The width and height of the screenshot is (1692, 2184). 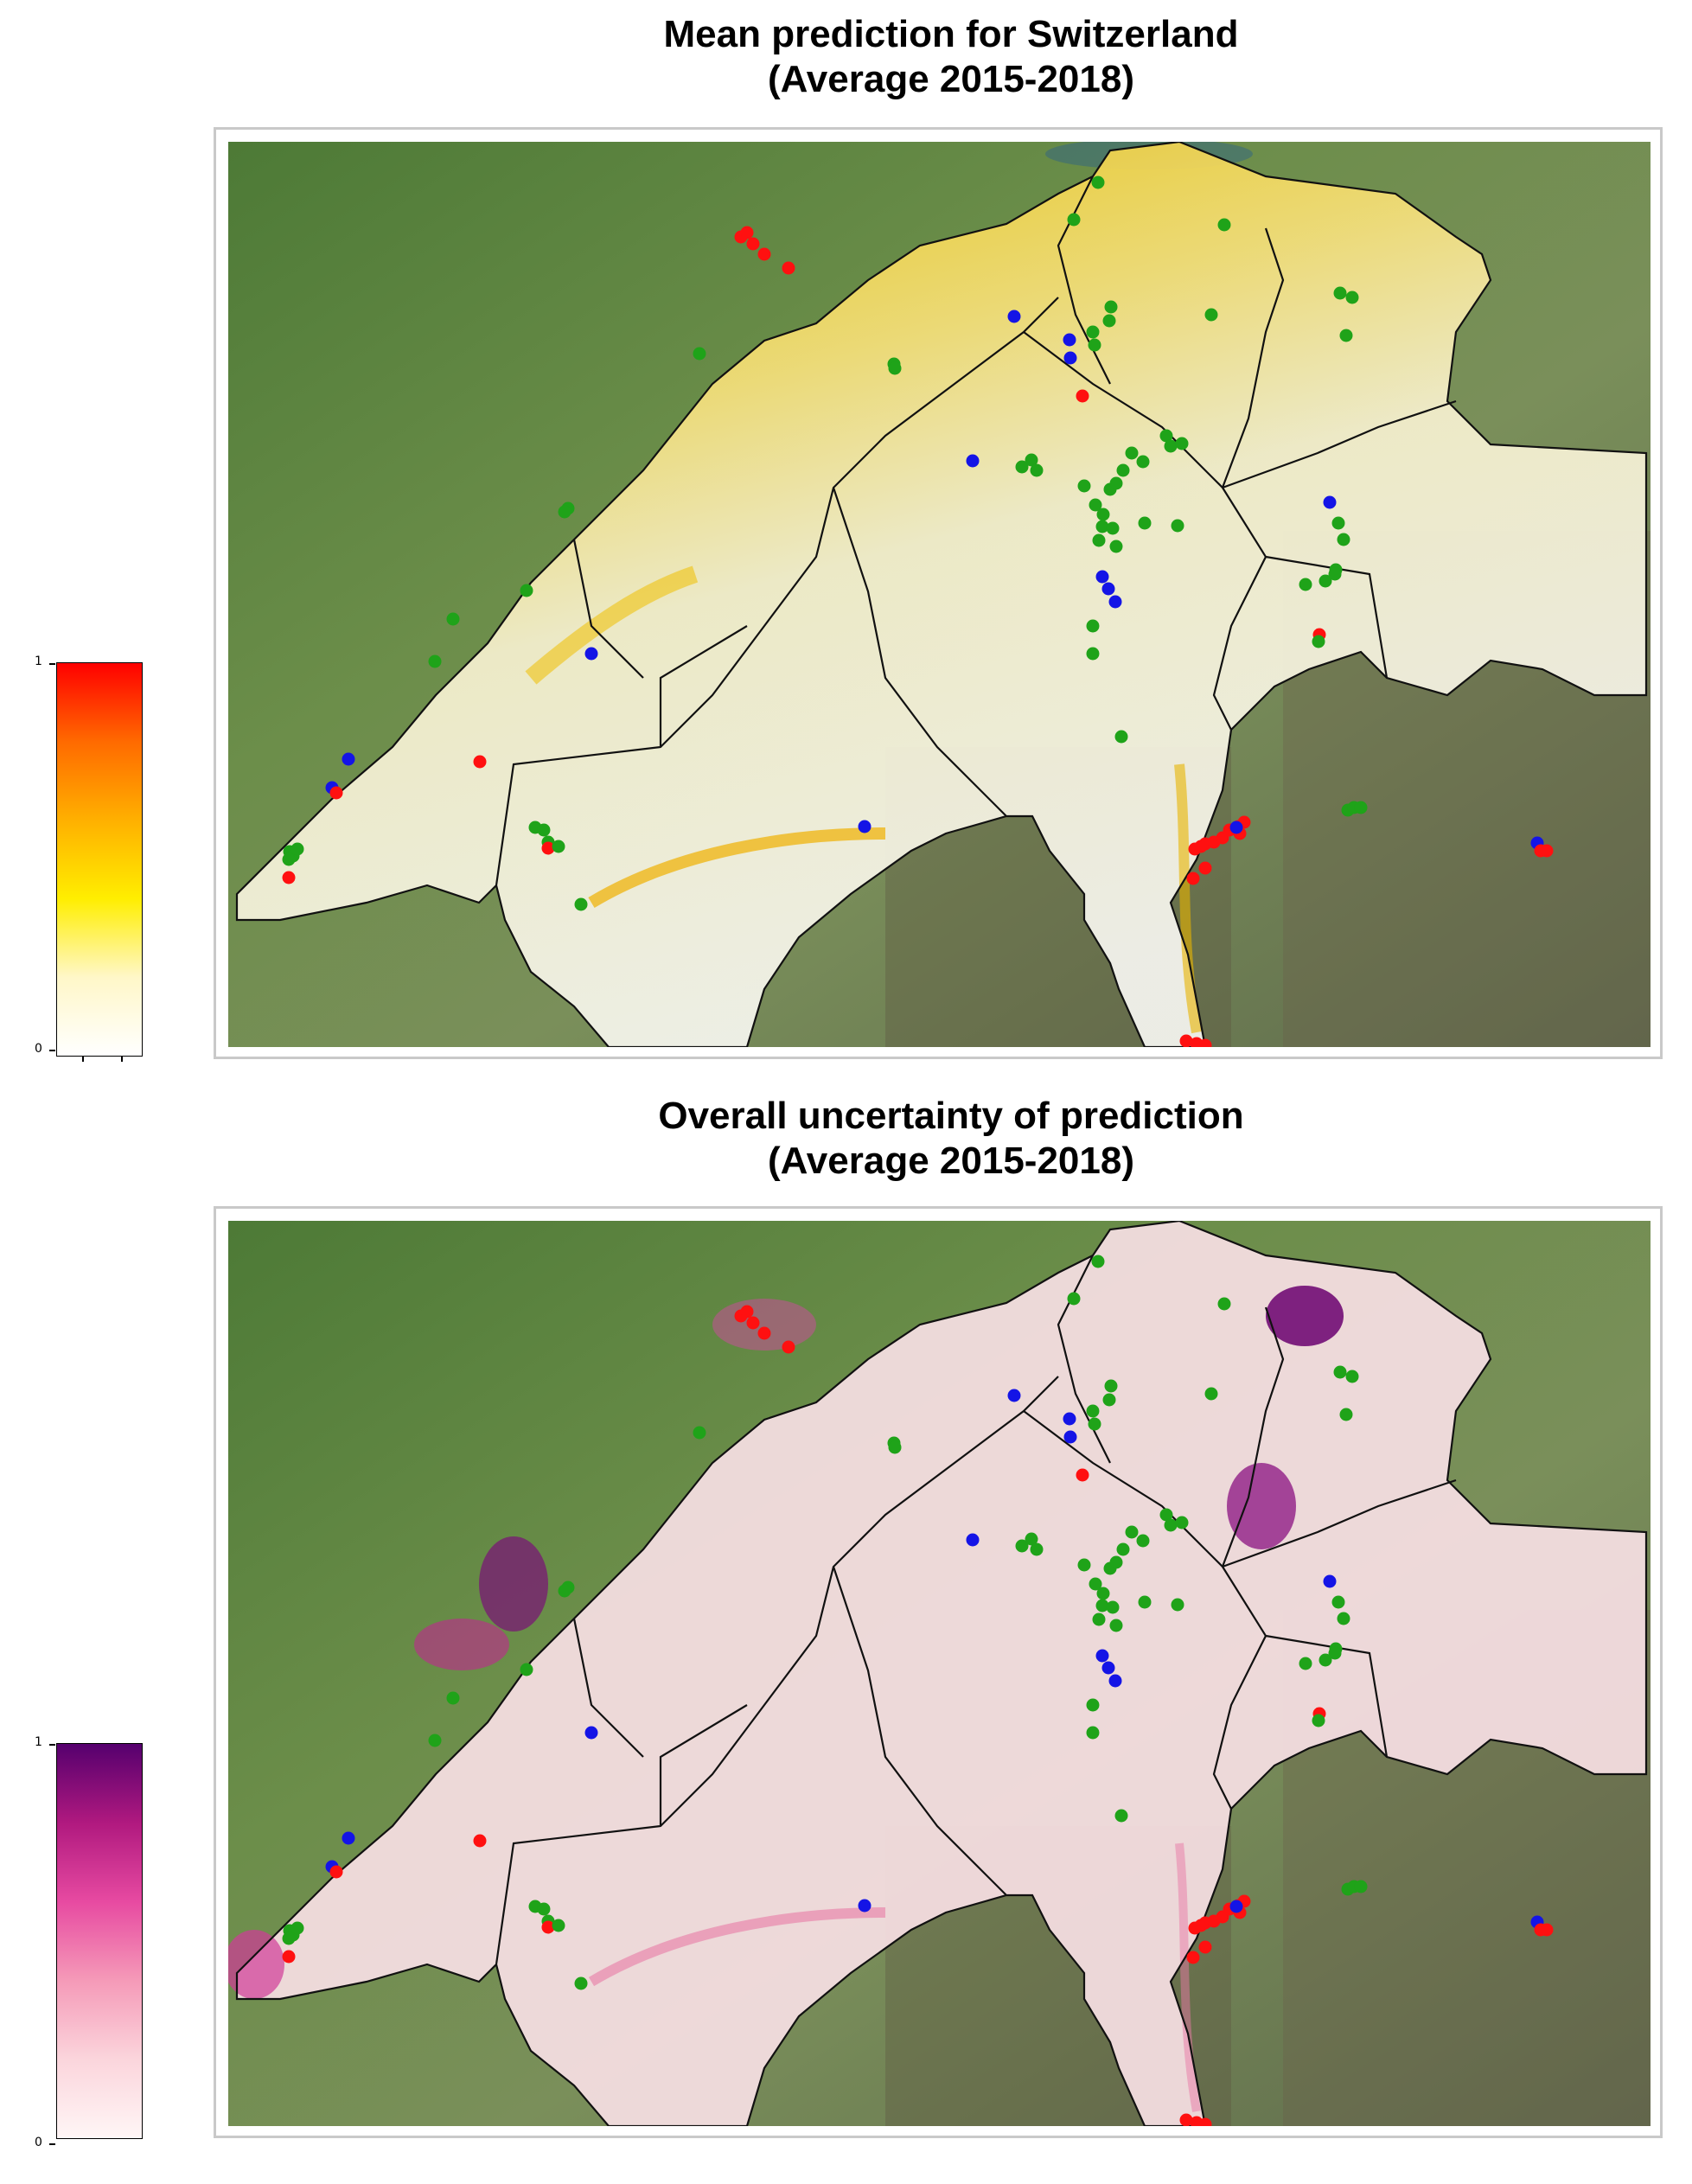 What do you see at coordinates (1188, 1977) in the screenshot?
I see `pink-valley` at bounding box center [1188, 1977].